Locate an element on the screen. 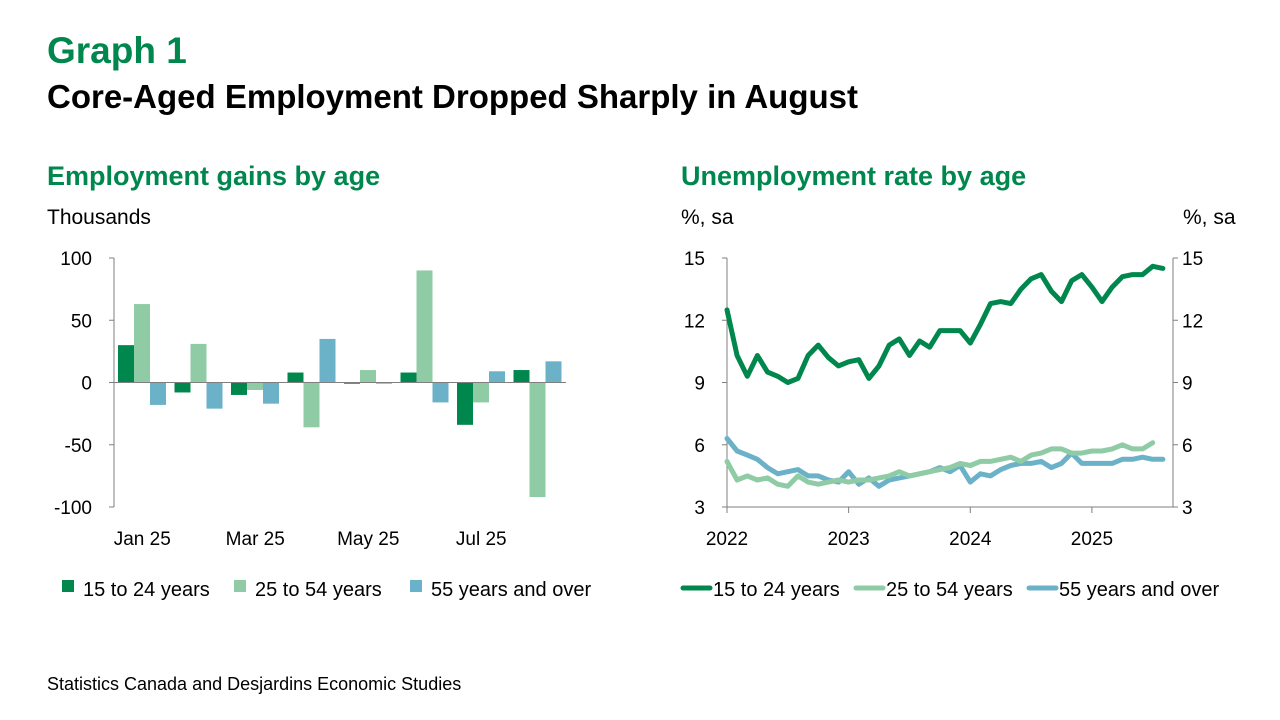  right-y2-tick-label: 3 is located at coordinates (1187, 508).